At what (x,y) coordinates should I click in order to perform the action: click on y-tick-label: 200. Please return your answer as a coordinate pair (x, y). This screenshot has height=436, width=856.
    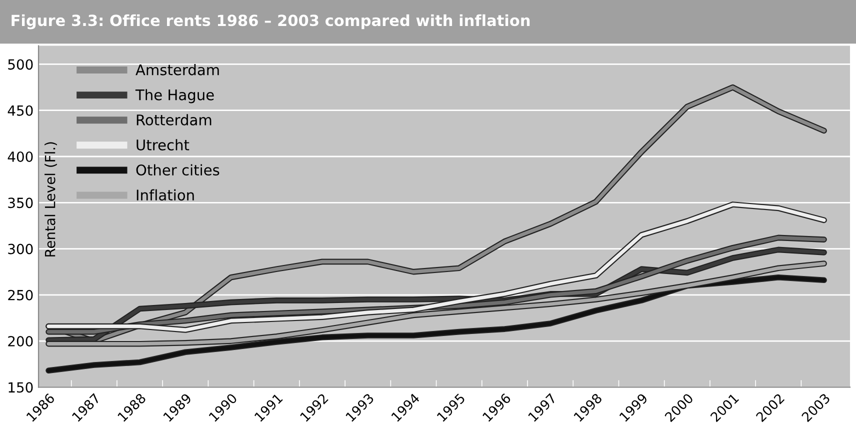
    Looking at the image, I should click on (20, 341).